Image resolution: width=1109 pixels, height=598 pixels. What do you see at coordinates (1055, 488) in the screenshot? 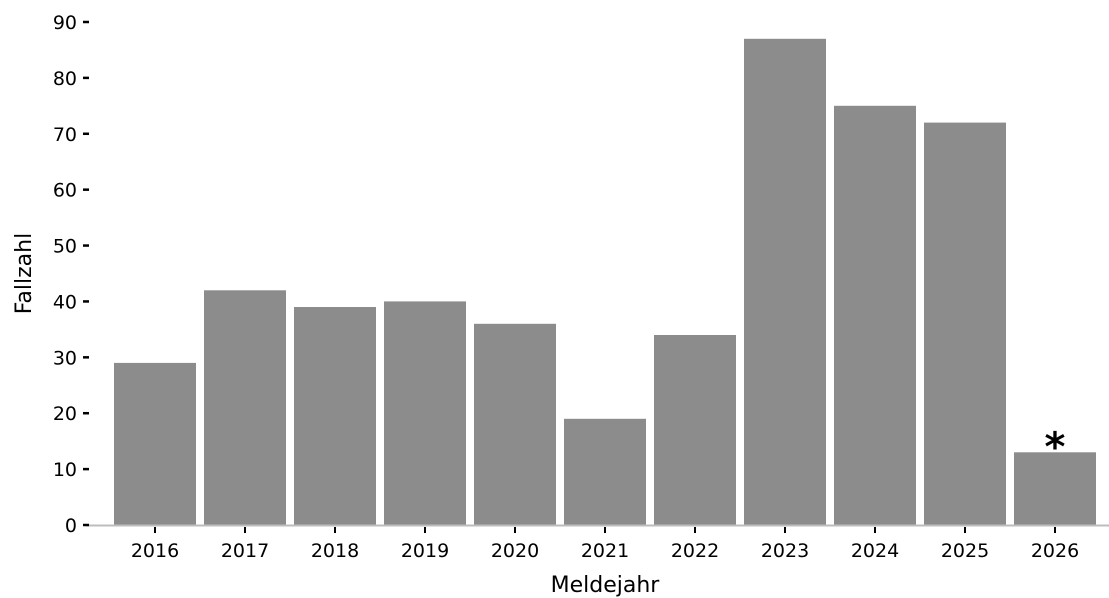
I see `bar-2026` at bounding box center [1055, 488].